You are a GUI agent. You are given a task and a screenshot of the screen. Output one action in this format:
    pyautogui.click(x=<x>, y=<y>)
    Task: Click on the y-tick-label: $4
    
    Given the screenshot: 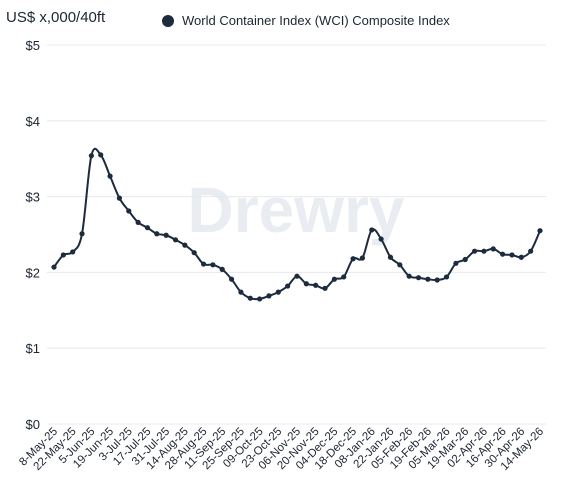 What is the action you would take?
    pyautogui.click(x=33, y=121)
    